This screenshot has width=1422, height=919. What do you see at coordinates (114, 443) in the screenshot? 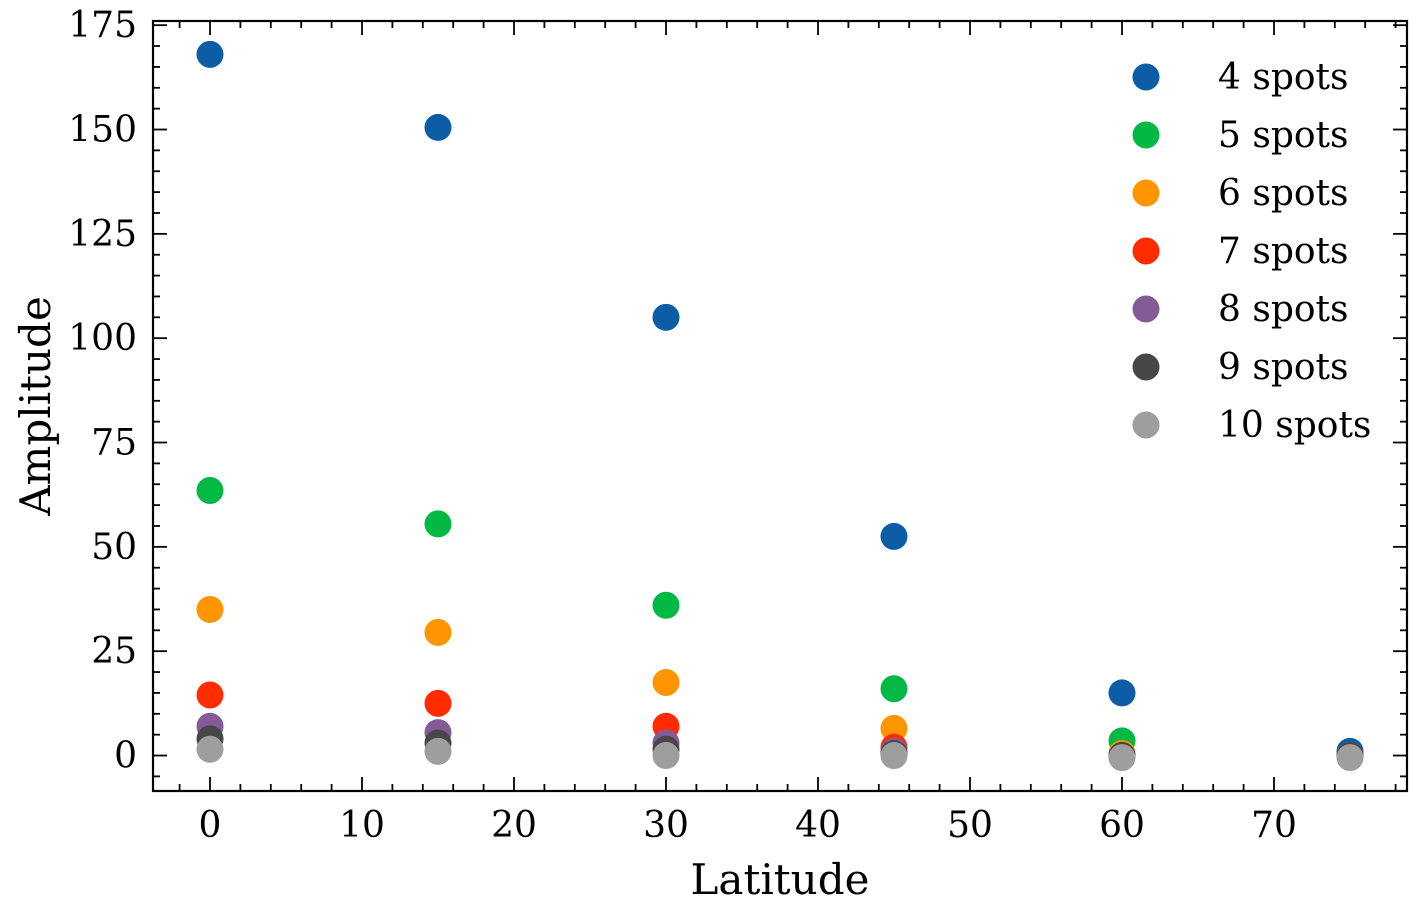
I see `y-tick-label: 75` at bounding box center [114, 443].